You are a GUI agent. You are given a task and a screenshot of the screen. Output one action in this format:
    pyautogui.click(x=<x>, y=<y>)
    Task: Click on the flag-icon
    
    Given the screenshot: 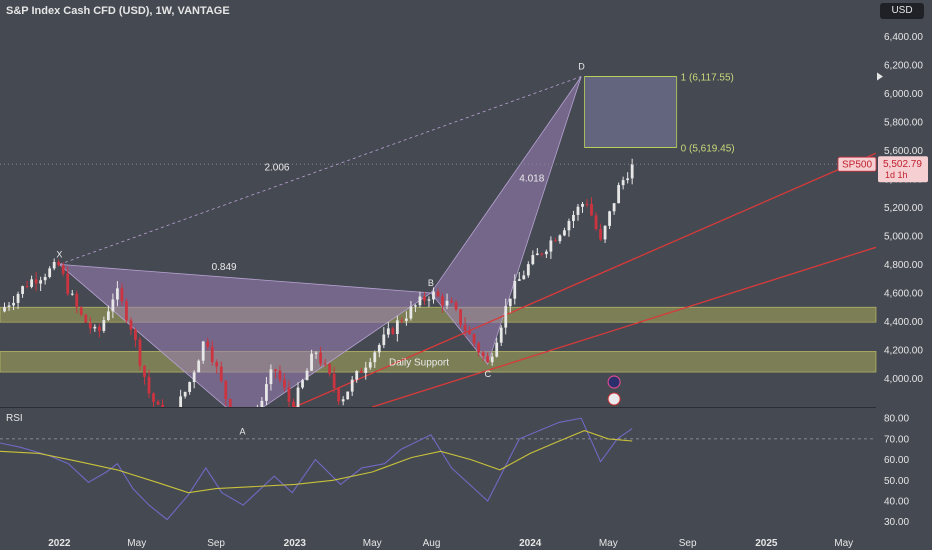 What is the action you would take?
    pyautogui.click(x=614, y=399)
    